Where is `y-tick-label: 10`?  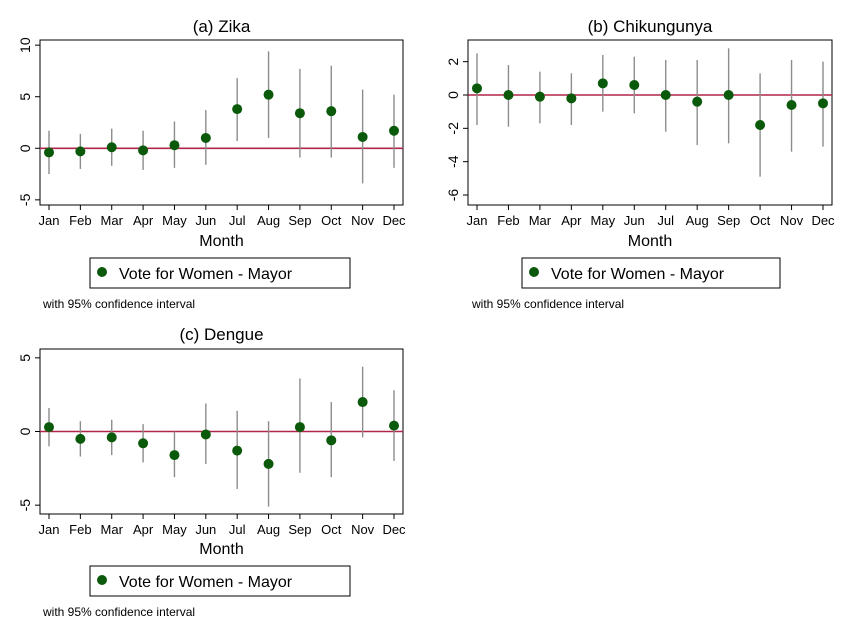 y-tick-label: 10 is located at coordinates (25, 45).